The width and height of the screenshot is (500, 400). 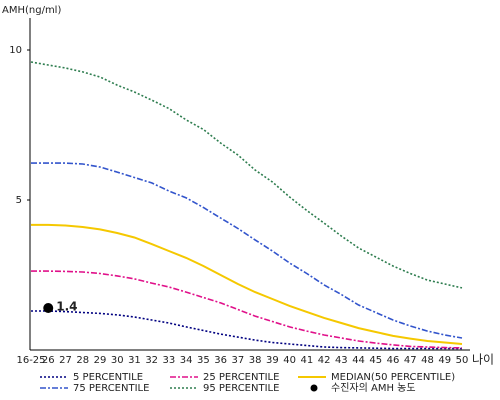 I want to click on x-tick-label: 35, so click(x=203, y=360).